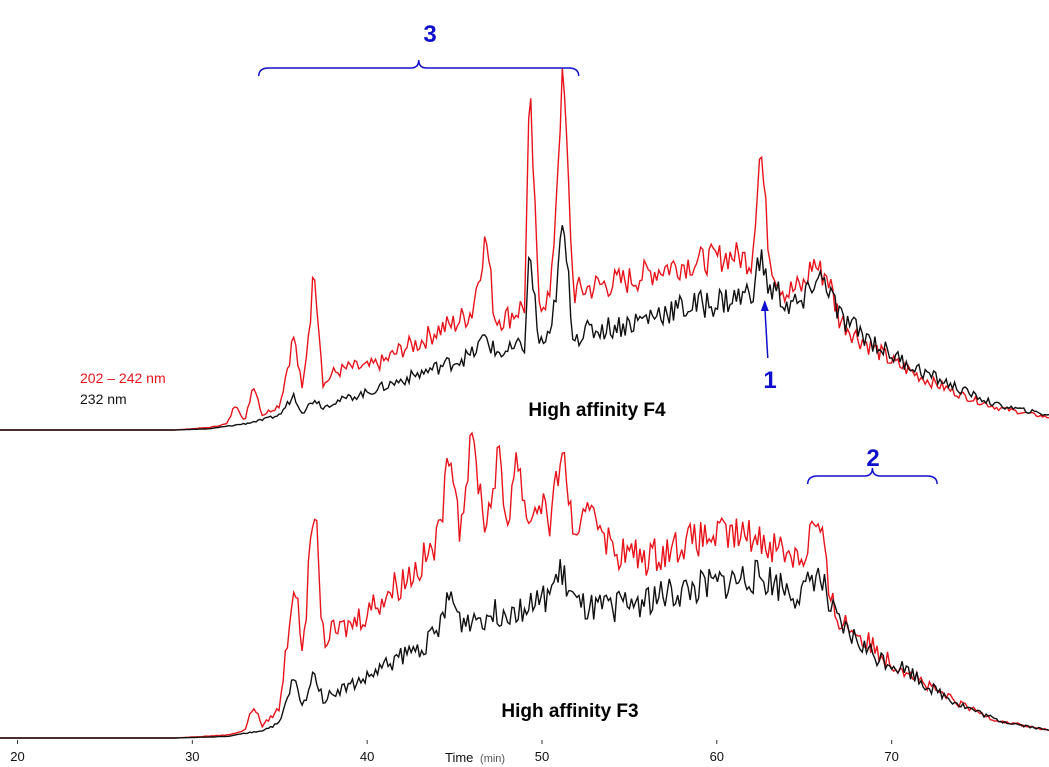 The image size is (1049, 767). What do you see at coordinates (597, 410) in the screenshot?
I see `panel-label-f4: High affinity F4` at bounding box center [597, 410].